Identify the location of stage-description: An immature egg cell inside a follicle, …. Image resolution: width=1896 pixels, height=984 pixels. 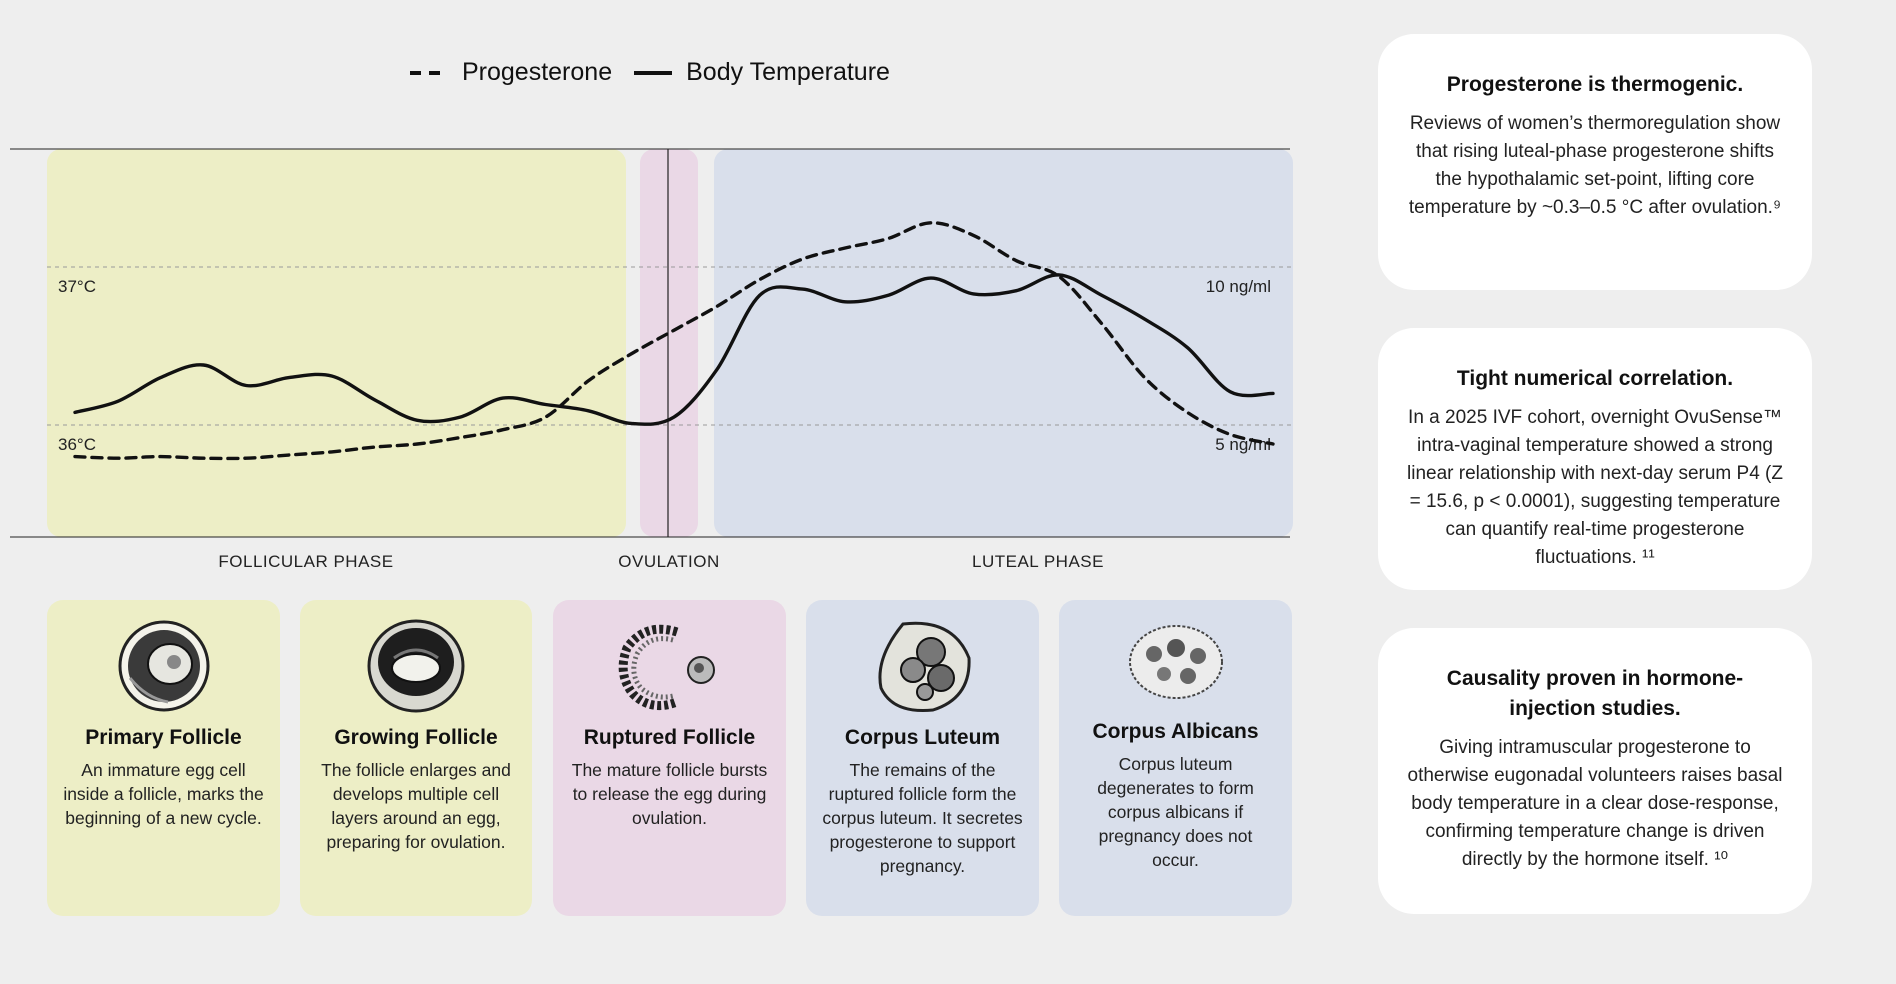
(163, 794).